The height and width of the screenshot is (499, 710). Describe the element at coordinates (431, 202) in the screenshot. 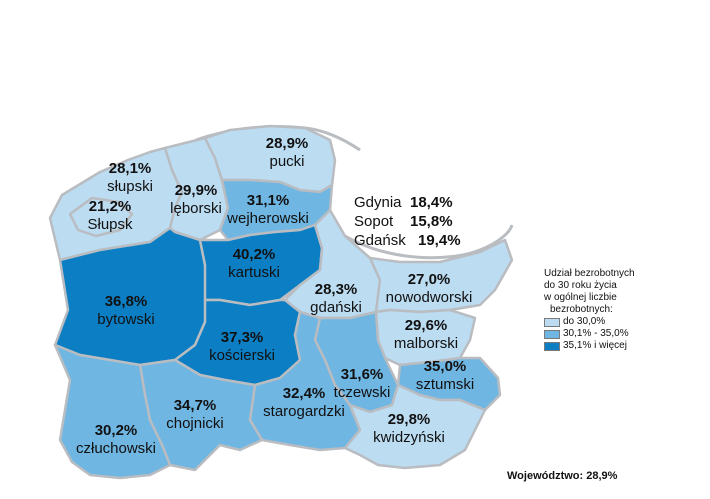

I see `city-value: 18,4%` at that location.